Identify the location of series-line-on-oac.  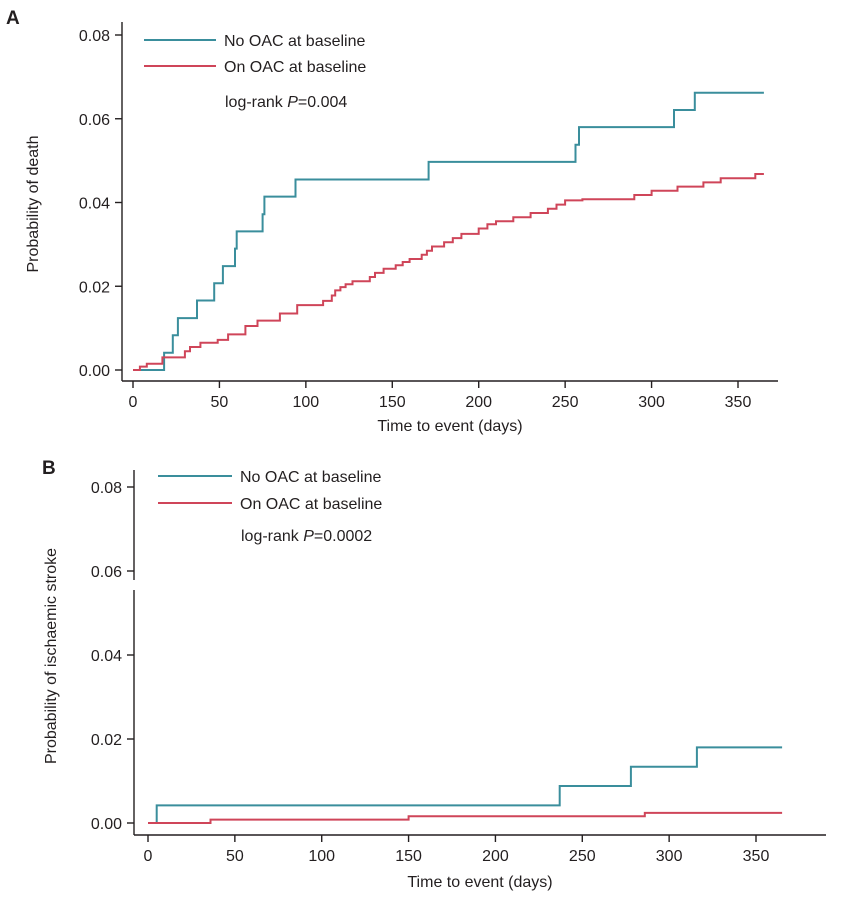
(465, 817).